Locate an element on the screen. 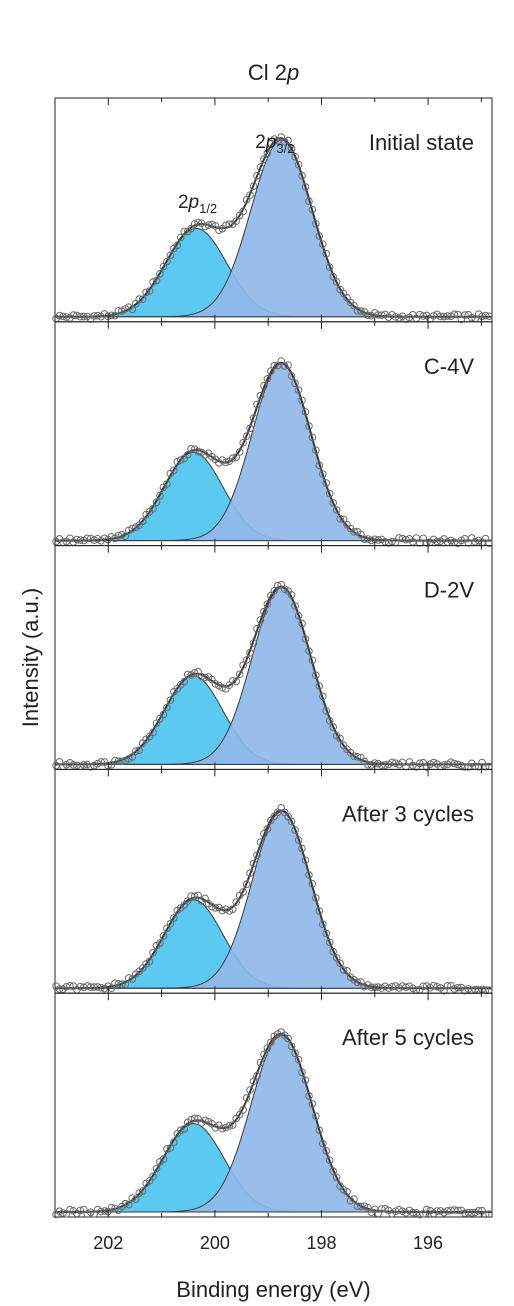  panel-3: D-2V is located at coordinates (272, 658).